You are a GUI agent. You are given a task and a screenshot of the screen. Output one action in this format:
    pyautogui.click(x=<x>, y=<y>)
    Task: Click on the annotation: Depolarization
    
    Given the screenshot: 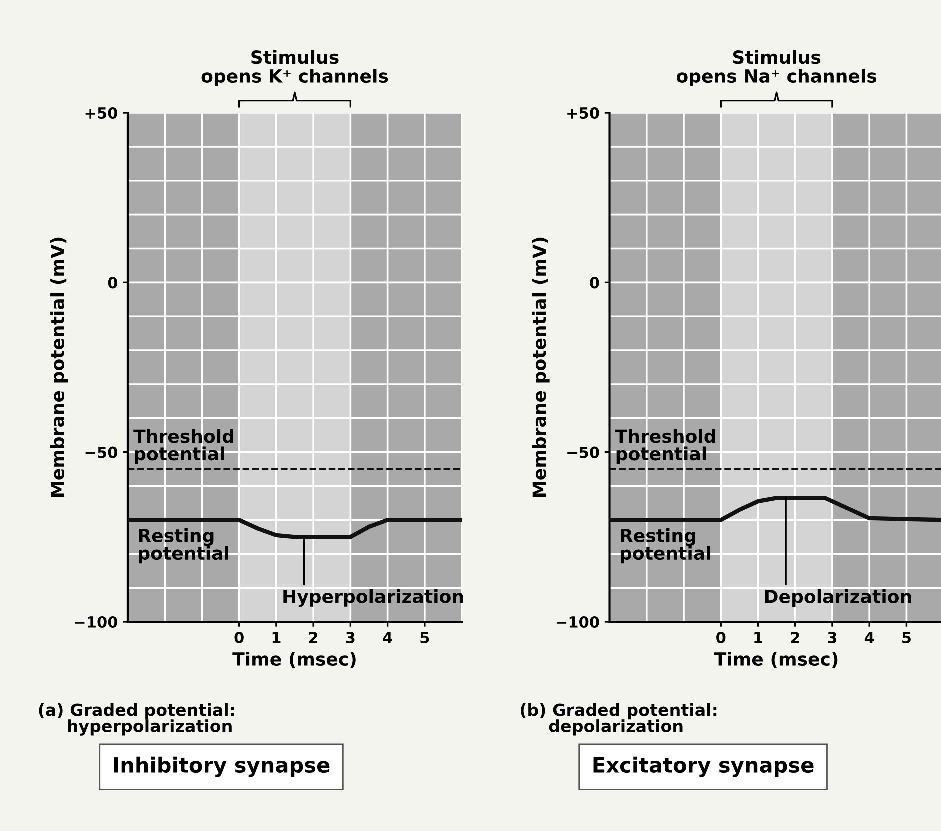 What is the action you would take?
    pyautogui.click(x=838, y=598)
    